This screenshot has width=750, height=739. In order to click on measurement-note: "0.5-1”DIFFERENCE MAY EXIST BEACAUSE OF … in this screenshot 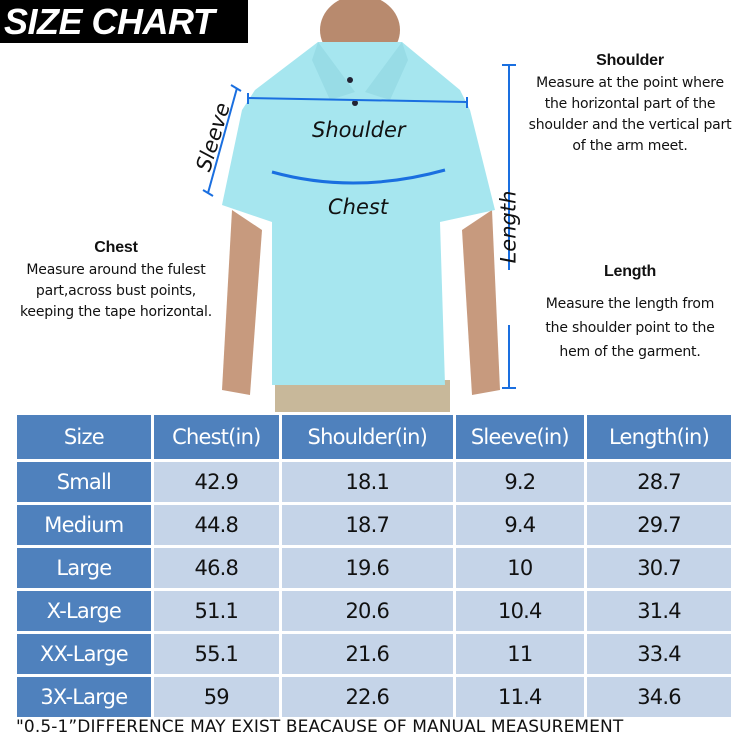, I will do `click(320, 727)`.